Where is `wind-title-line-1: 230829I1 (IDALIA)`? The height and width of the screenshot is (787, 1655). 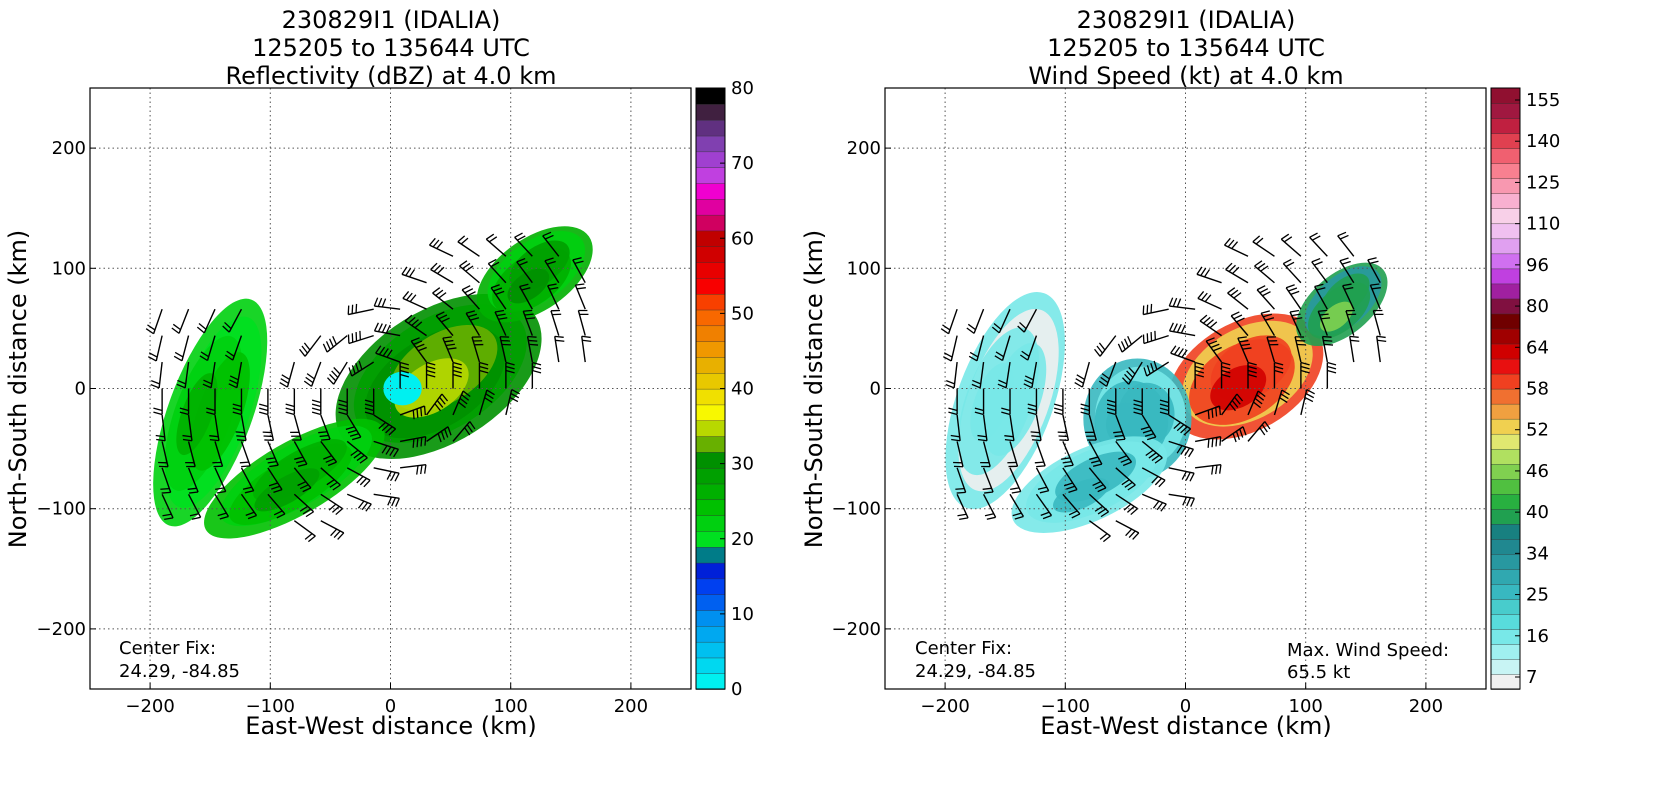 wind-title-line-1: 230829I1 (IDALIA) is located at coordinates (1186, 20).